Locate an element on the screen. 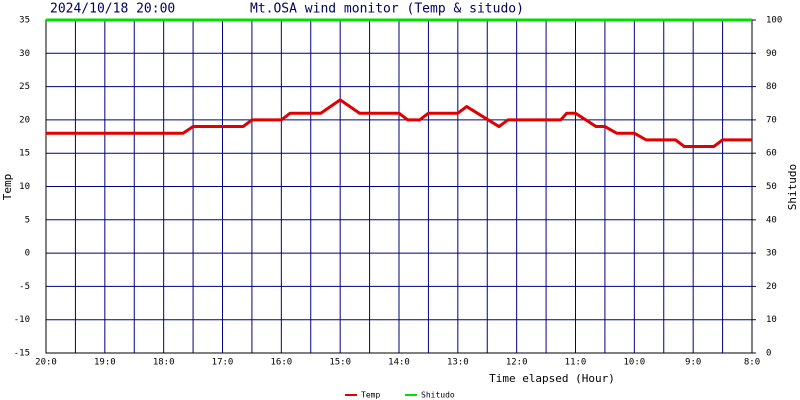  y2-tick-label: 80 is located at coordinates (771, 87).